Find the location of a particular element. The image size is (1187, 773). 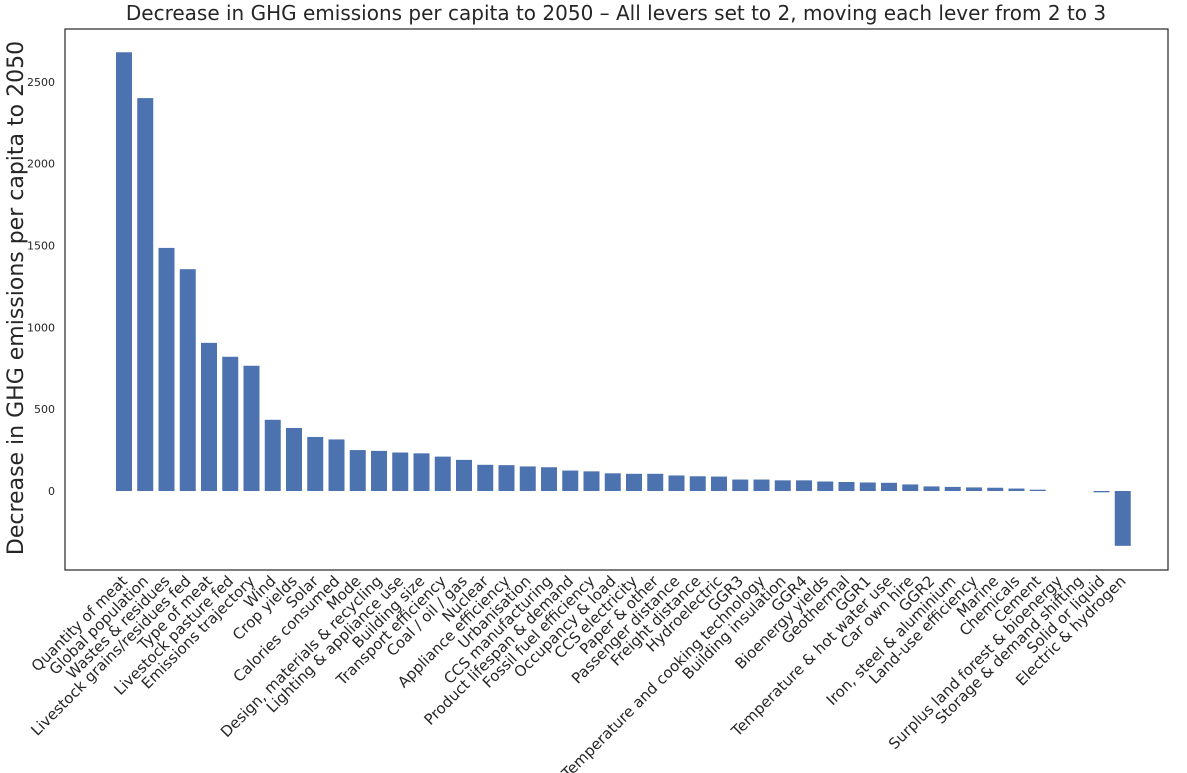

y-tick-label: 0 is located at coordinates (51, 491).